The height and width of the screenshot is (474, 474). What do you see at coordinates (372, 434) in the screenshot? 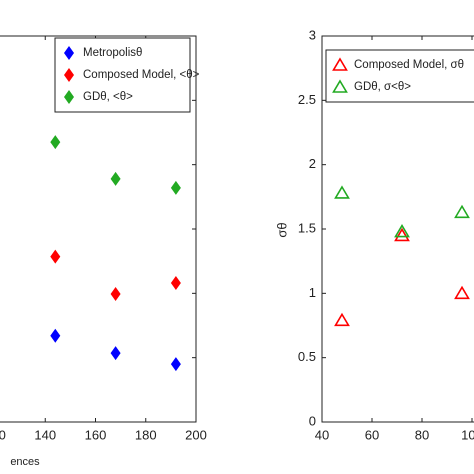
I see `x-tick-label: 60` at bounding box center [372, 434].